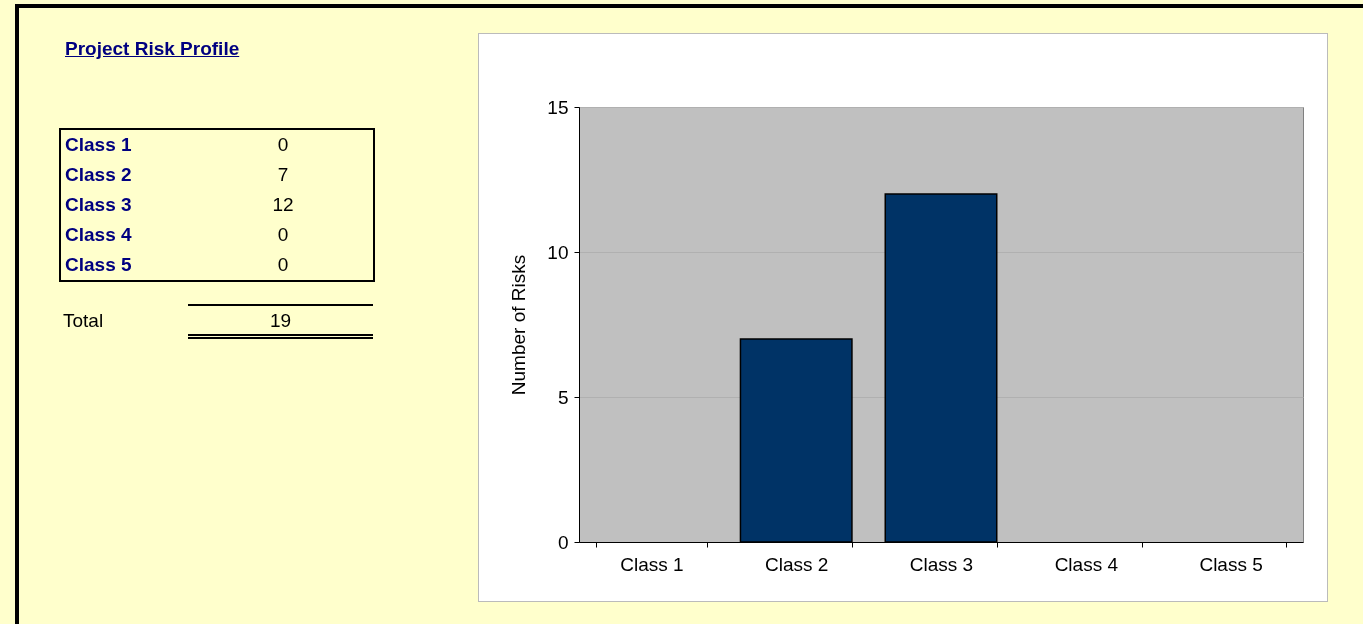 The height and width of the screenshot is (624, 1363). Describe the element at coordinates (283, 175) in the screenshot. I see `data-label: 7` at that location.